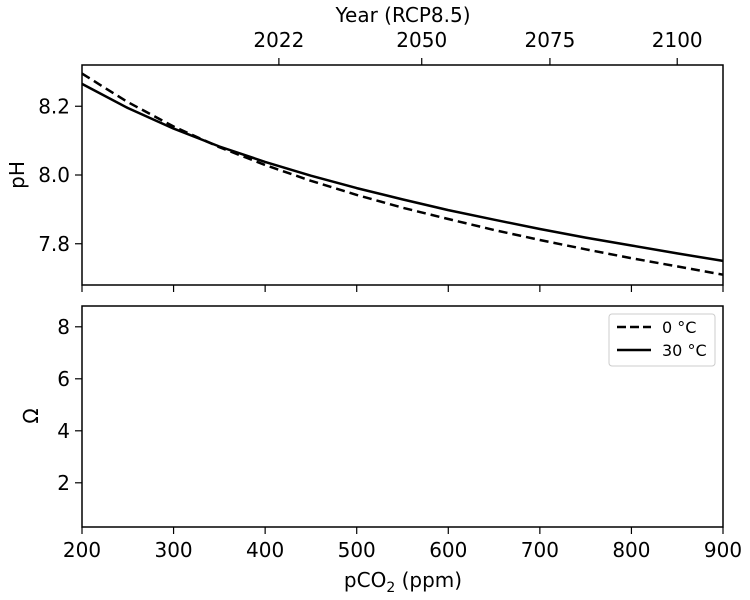  What do you see at coordinates (63, 483) in the screenshot?
I see `omega-y-tick-label-0: 2` at bounding box center [63, 483].